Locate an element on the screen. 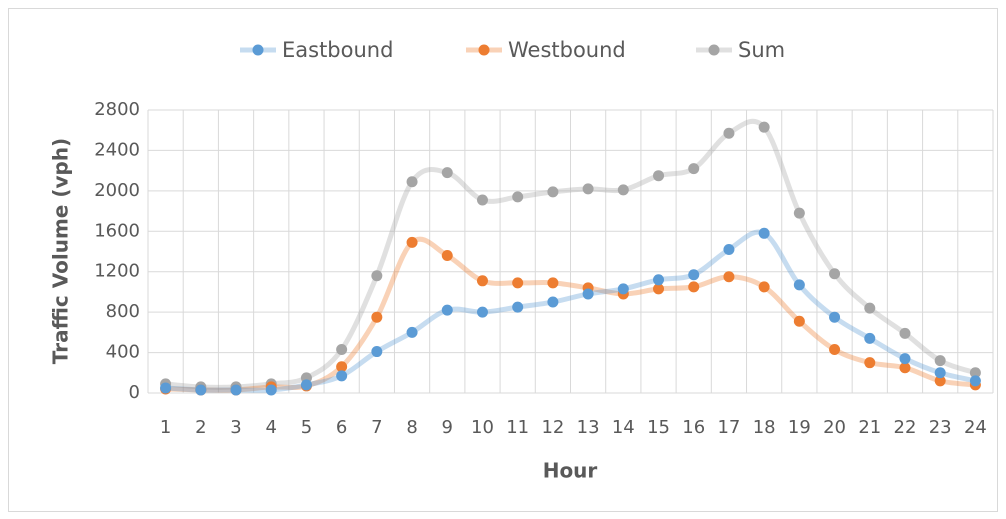 The width and height of the screenshot is (1006, 519). y-tick-label: 400 is located at coordinates (123, 352).